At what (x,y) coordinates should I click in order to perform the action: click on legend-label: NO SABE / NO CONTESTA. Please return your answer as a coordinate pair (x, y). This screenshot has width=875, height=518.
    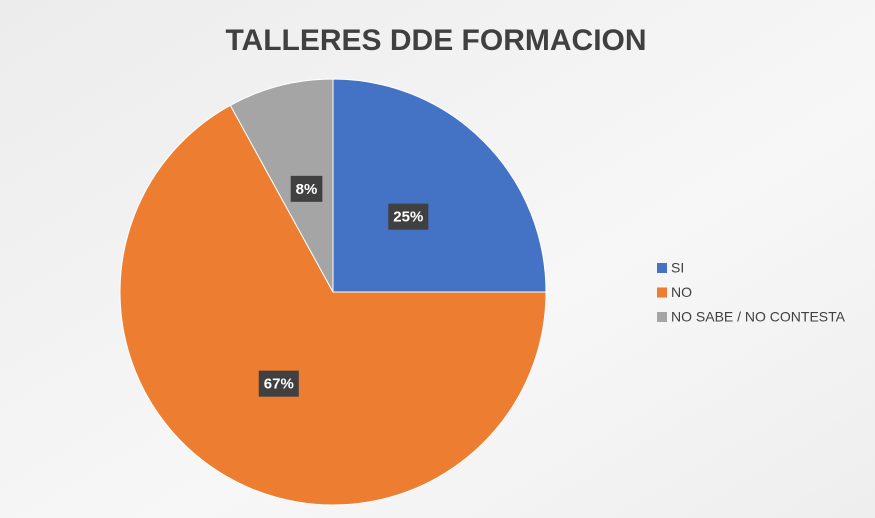
    Looking at the image, I should click on (758, 317).